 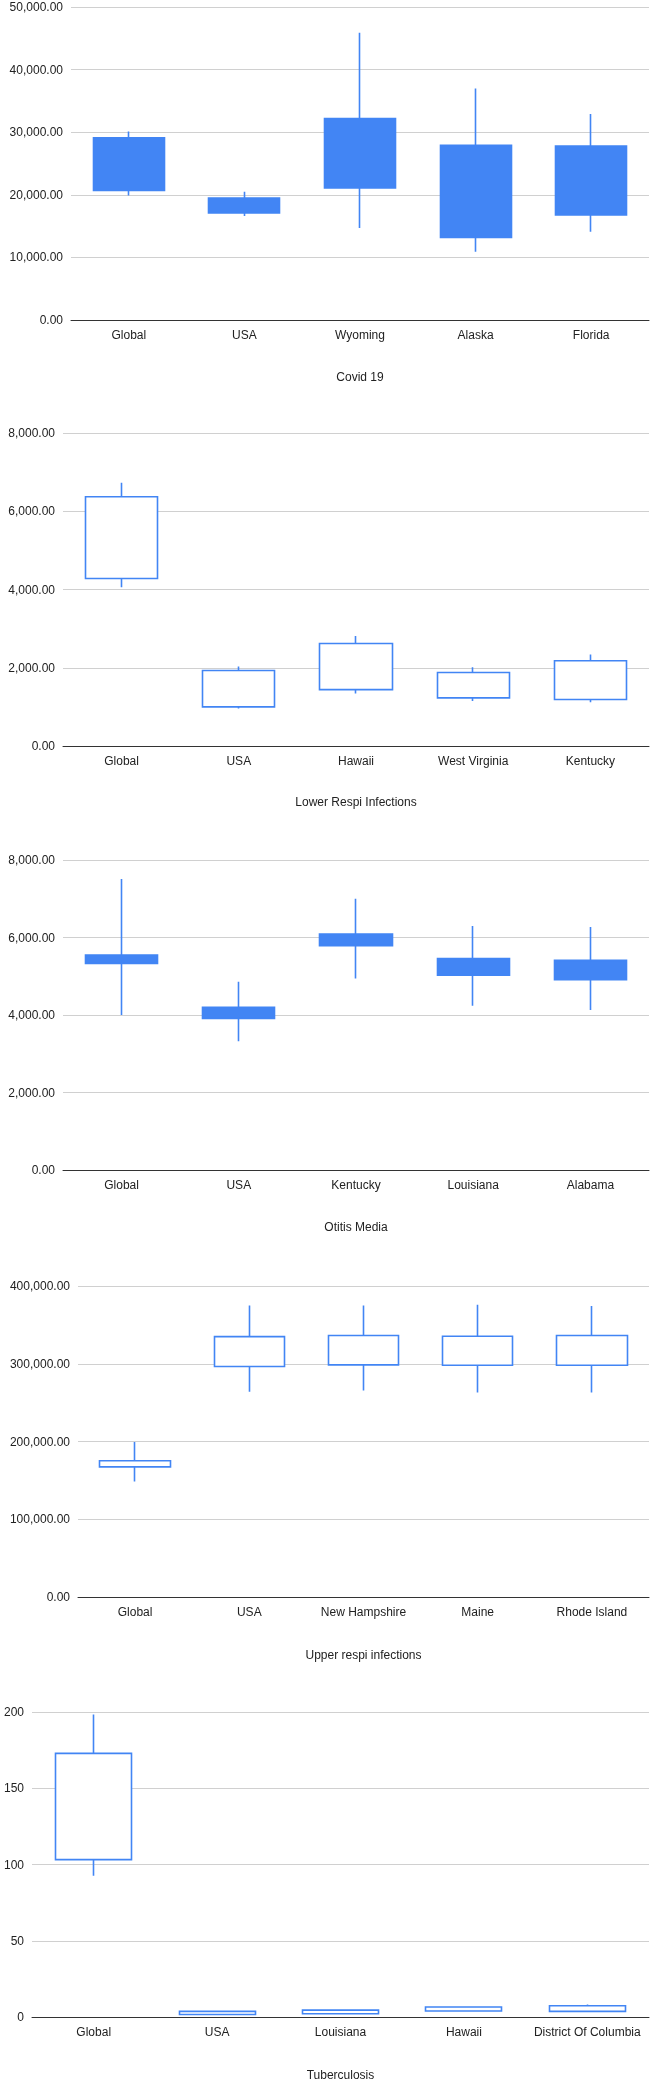 What do you see at coordinates (363, 1612) in the screenshot?
I see `x-tick-label: New Hampshire` at bounding box center [363, 1612].